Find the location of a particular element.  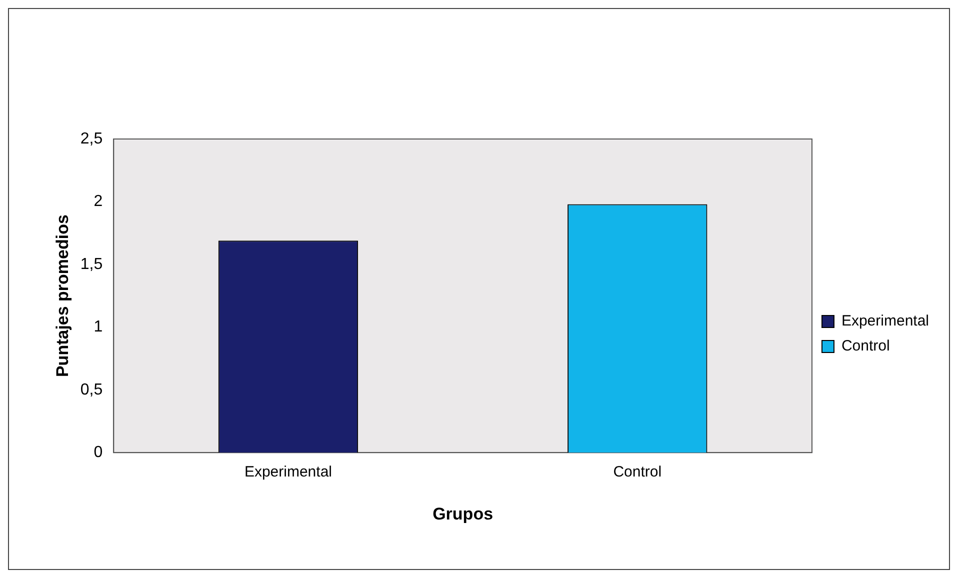

y-axis-title: Puntajes promedios is located at coordinates (62, 296).